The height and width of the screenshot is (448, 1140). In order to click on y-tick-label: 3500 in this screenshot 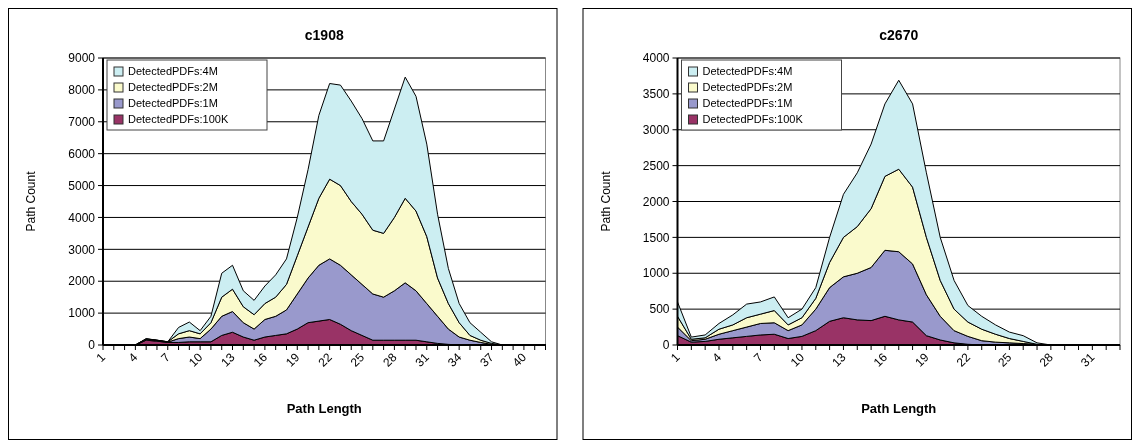, I will do `click(656, 94)`.